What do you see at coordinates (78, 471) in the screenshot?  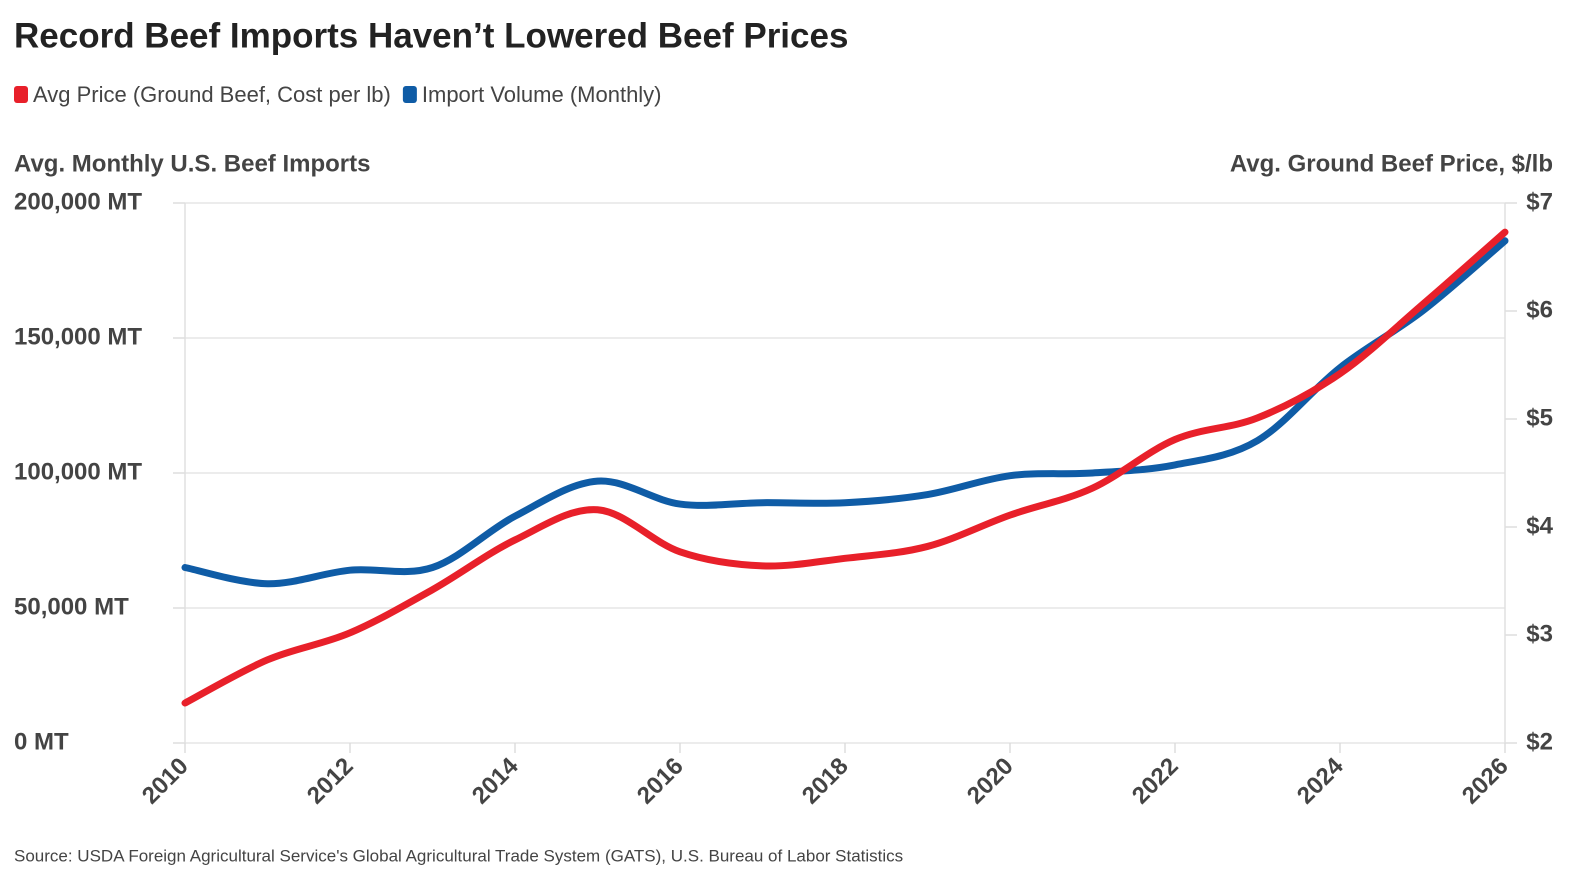 I see `y-tick-label: 100,000 MT` at bounding box center [78, 471].